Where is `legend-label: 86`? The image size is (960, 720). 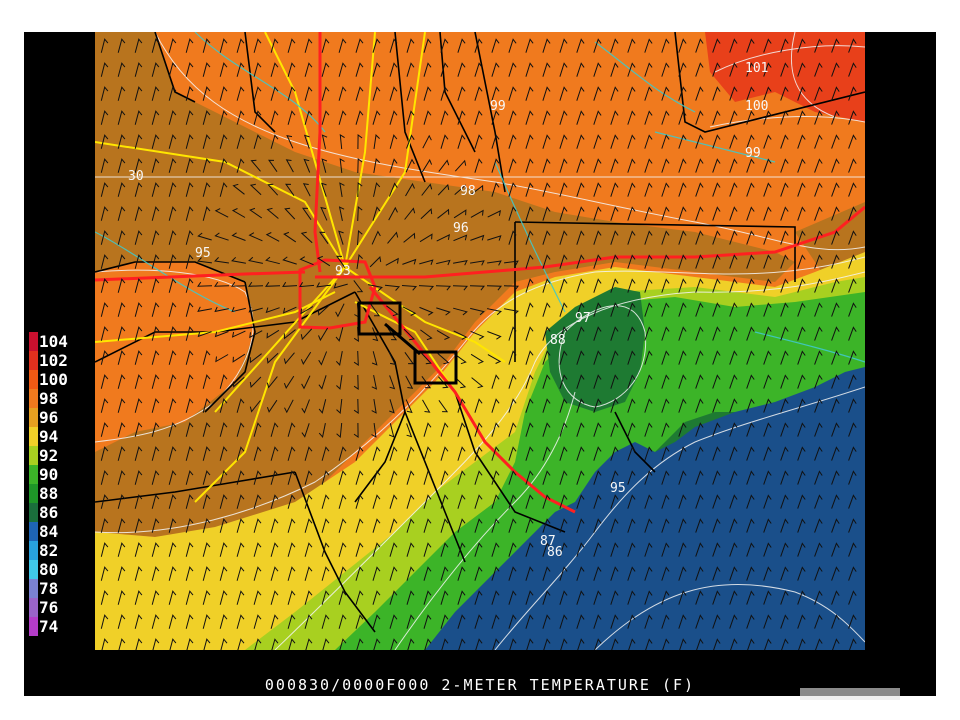 legend-label: 86 is located at coordinates (49, 512).